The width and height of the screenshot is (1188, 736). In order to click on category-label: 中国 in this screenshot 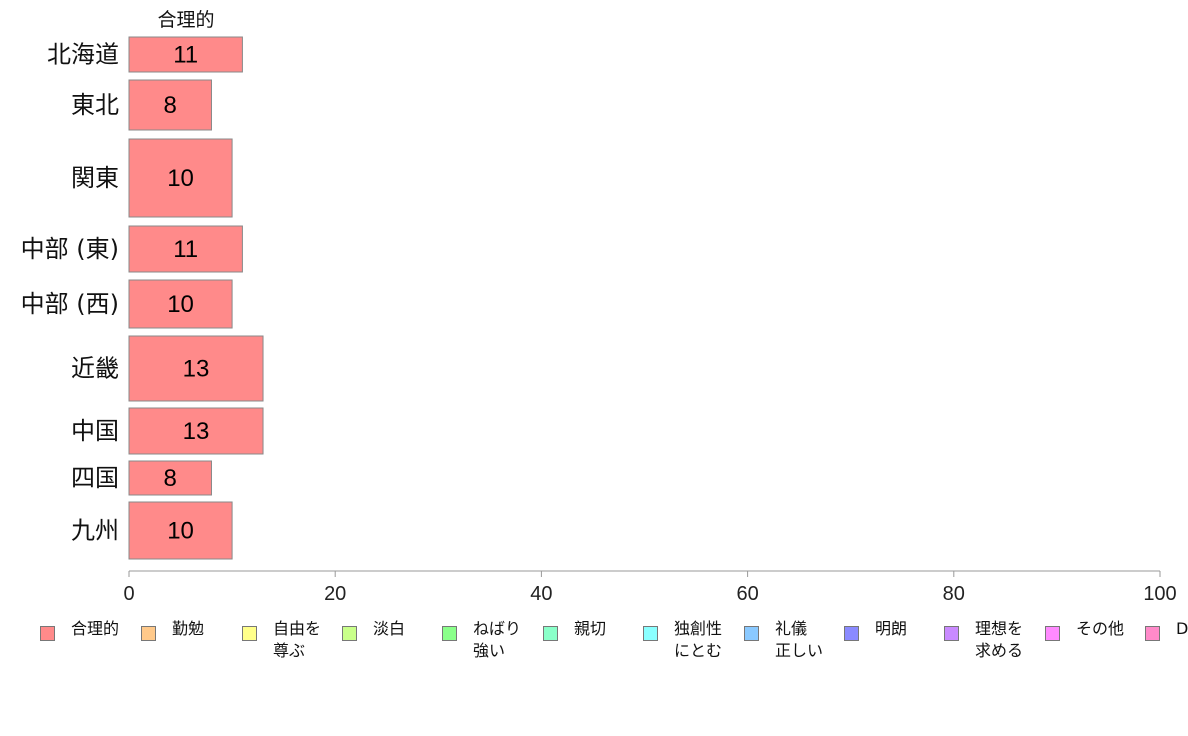, I will do `click(95, 431)`.